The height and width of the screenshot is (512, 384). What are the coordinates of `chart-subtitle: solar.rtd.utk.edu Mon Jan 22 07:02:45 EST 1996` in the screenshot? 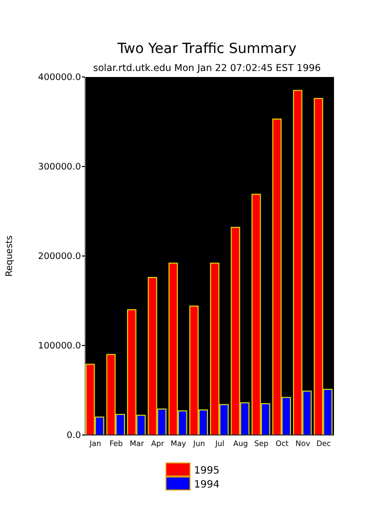 It's located at (207, 68).